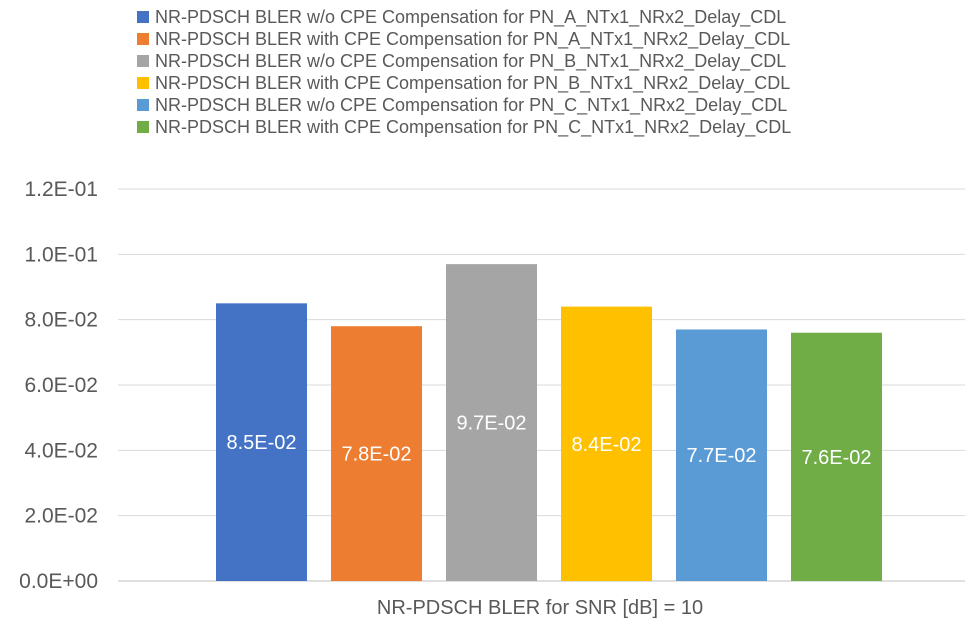 The width and height of the screenshot is (969, 627). I want to click on data-label: 7.8E-02, so click(376, 455).